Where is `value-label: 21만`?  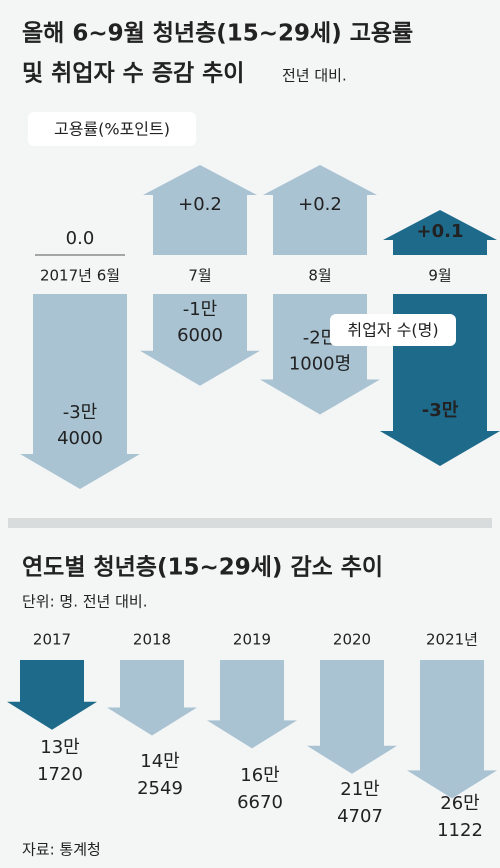
value-label: 21만 is located at coordinates (359, 789).